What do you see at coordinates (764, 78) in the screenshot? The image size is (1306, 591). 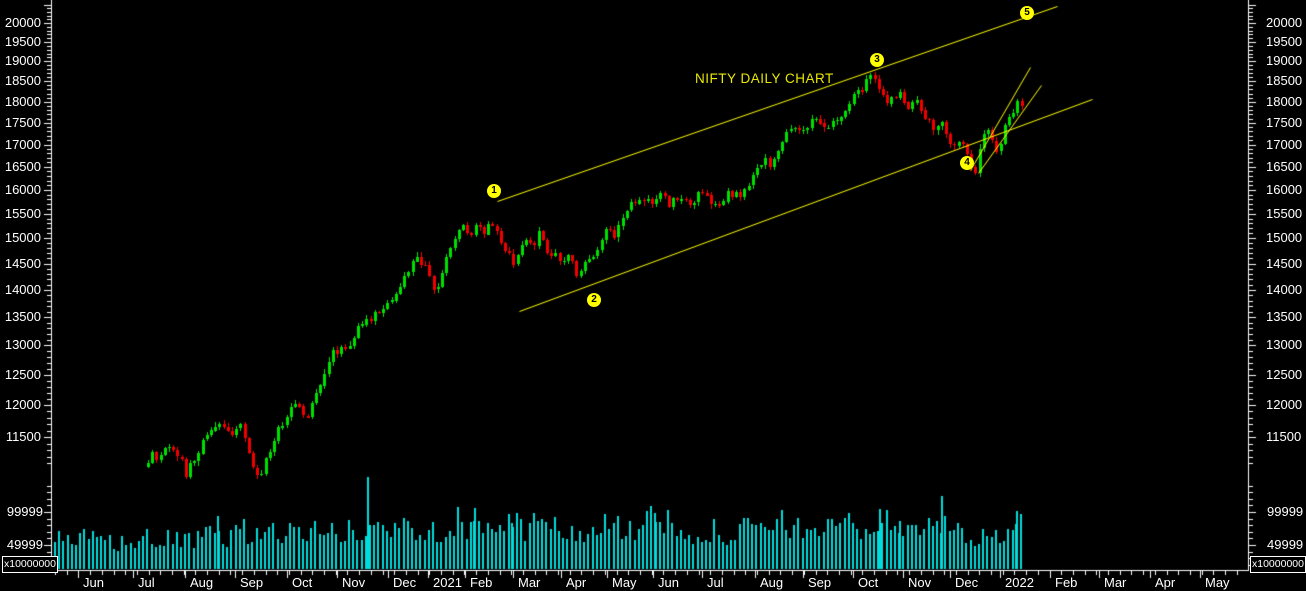 I see `chart-title: NIFTY DAILY CHART` at bounding box center [764, 78].